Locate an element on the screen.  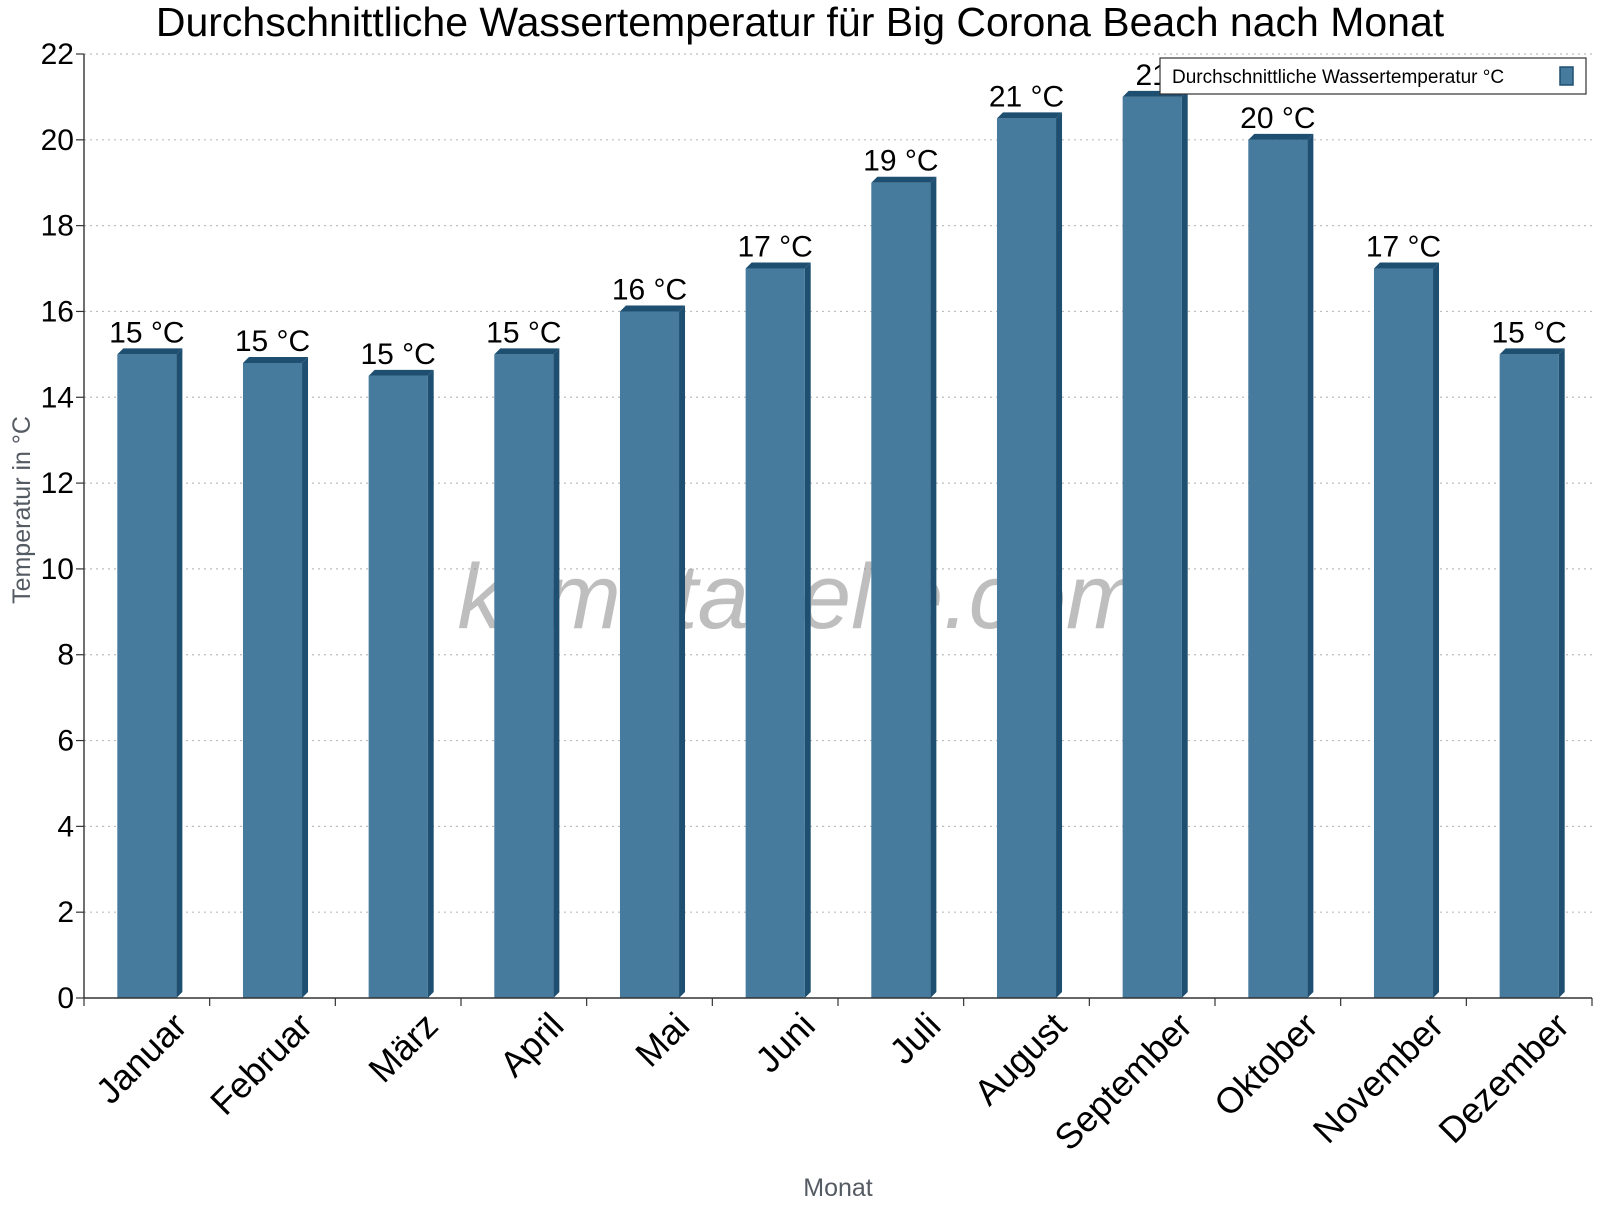
y-tick-label: 2 is located at coordinates (65, 912).